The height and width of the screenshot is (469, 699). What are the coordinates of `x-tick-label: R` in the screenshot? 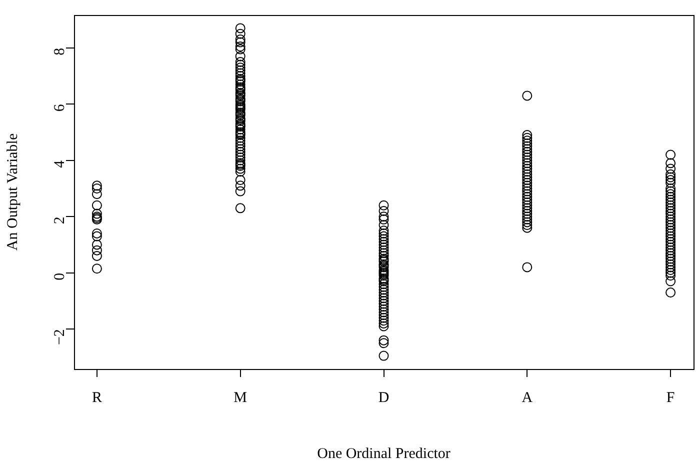 It's located at (97, 398).